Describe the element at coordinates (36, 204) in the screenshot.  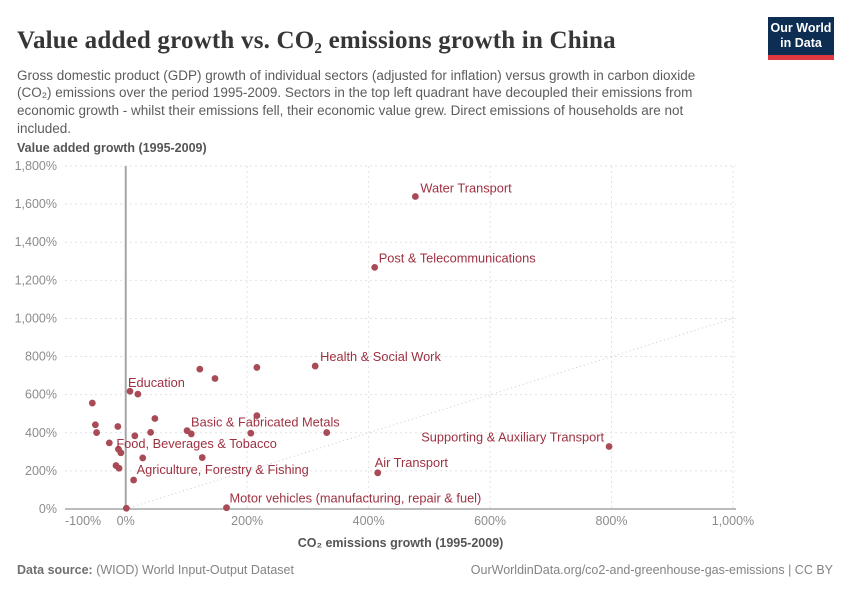
I see `y-tick-label: 1,600%` at that location.